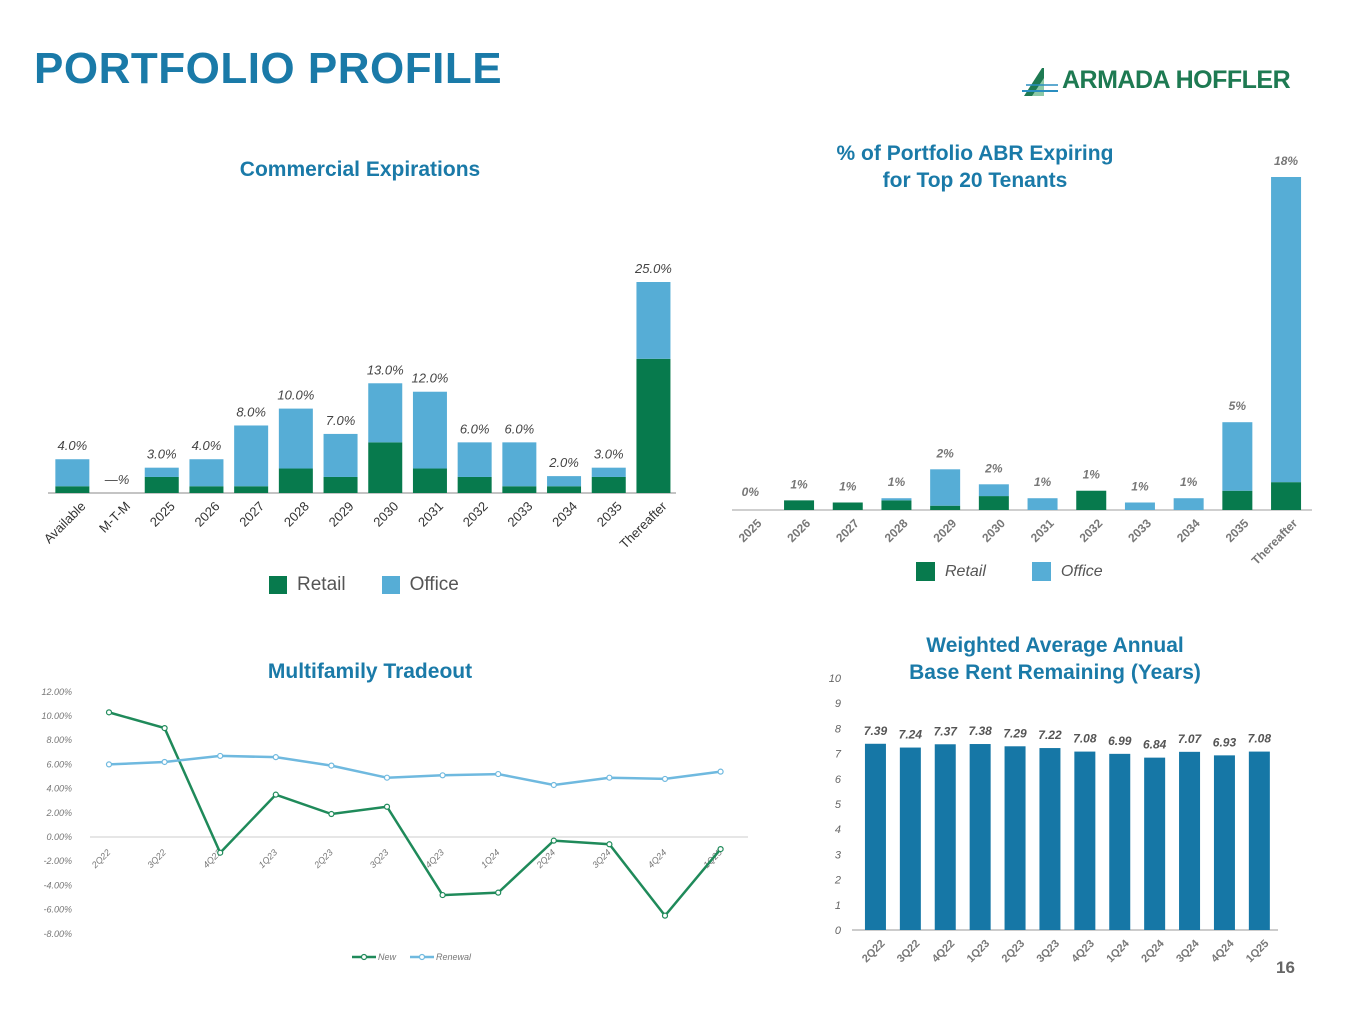 This screenshot has width=1365, height=1024. Describe the element at coordinates (295, 480) in the screenshot. I see `bar-retail-2028` at that location.